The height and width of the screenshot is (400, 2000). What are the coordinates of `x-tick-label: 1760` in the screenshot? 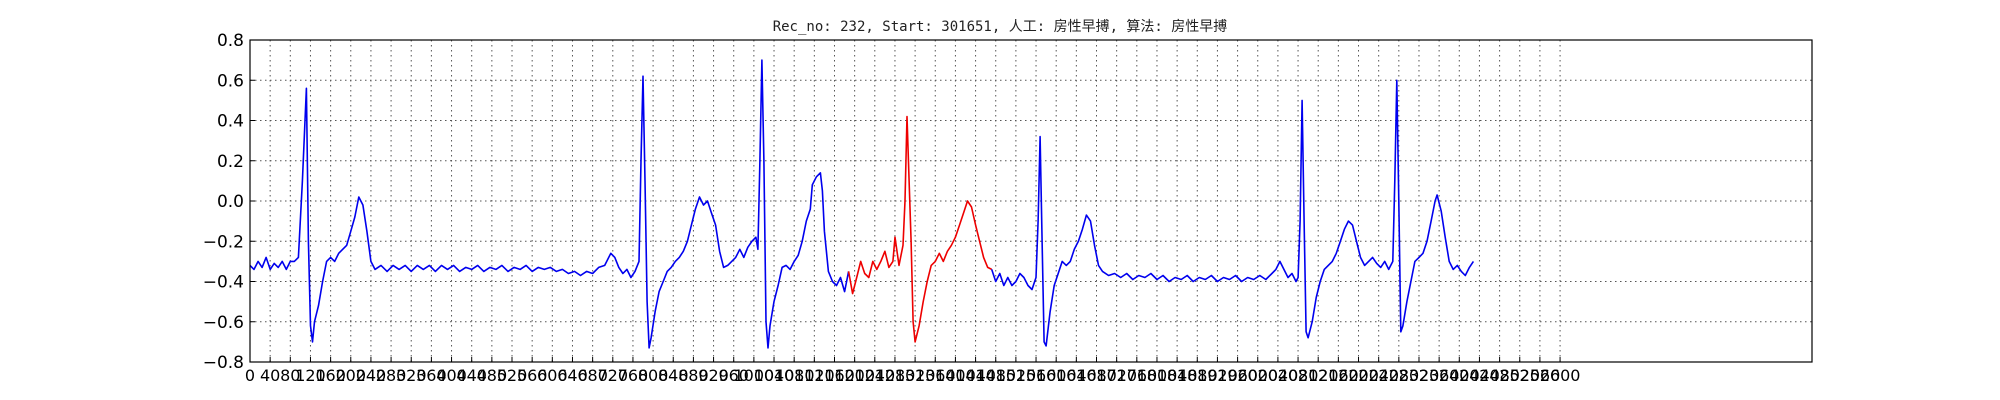 It's located at (1136, 375).